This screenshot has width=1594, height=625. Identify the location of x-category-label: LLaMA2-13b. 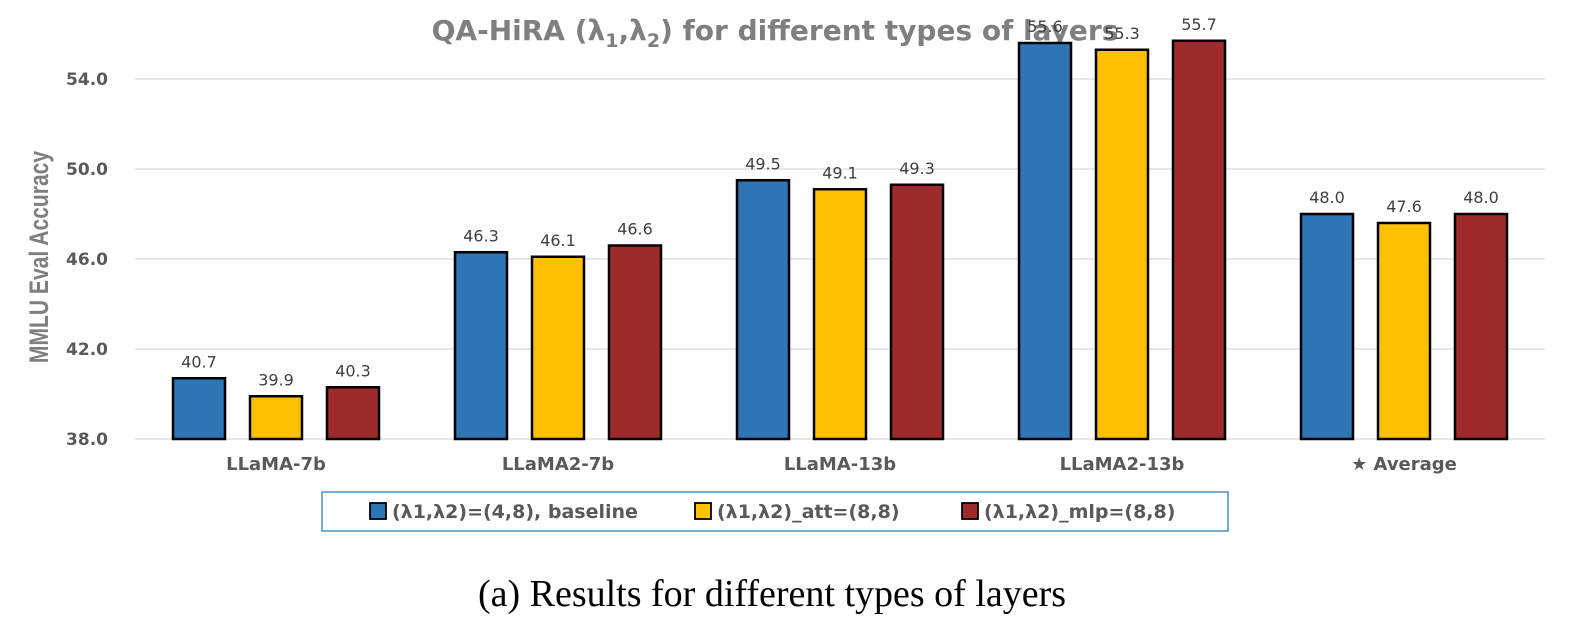
(1122, 464).